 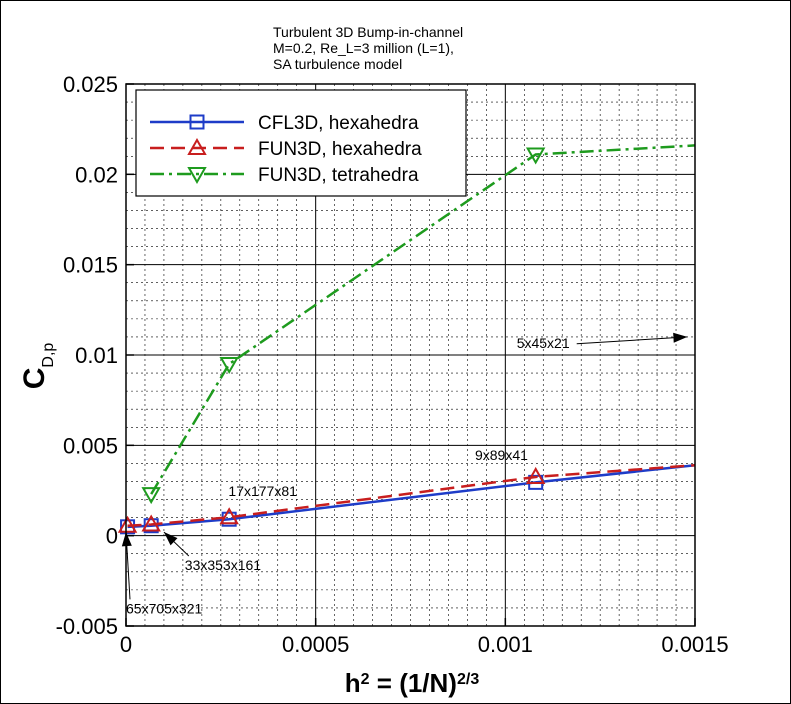 What do you see at coordinates (338, 123) in the screenshot?
I see `legend-label-0: CFL3D, hexahedra` at bounding box center [338, 123].